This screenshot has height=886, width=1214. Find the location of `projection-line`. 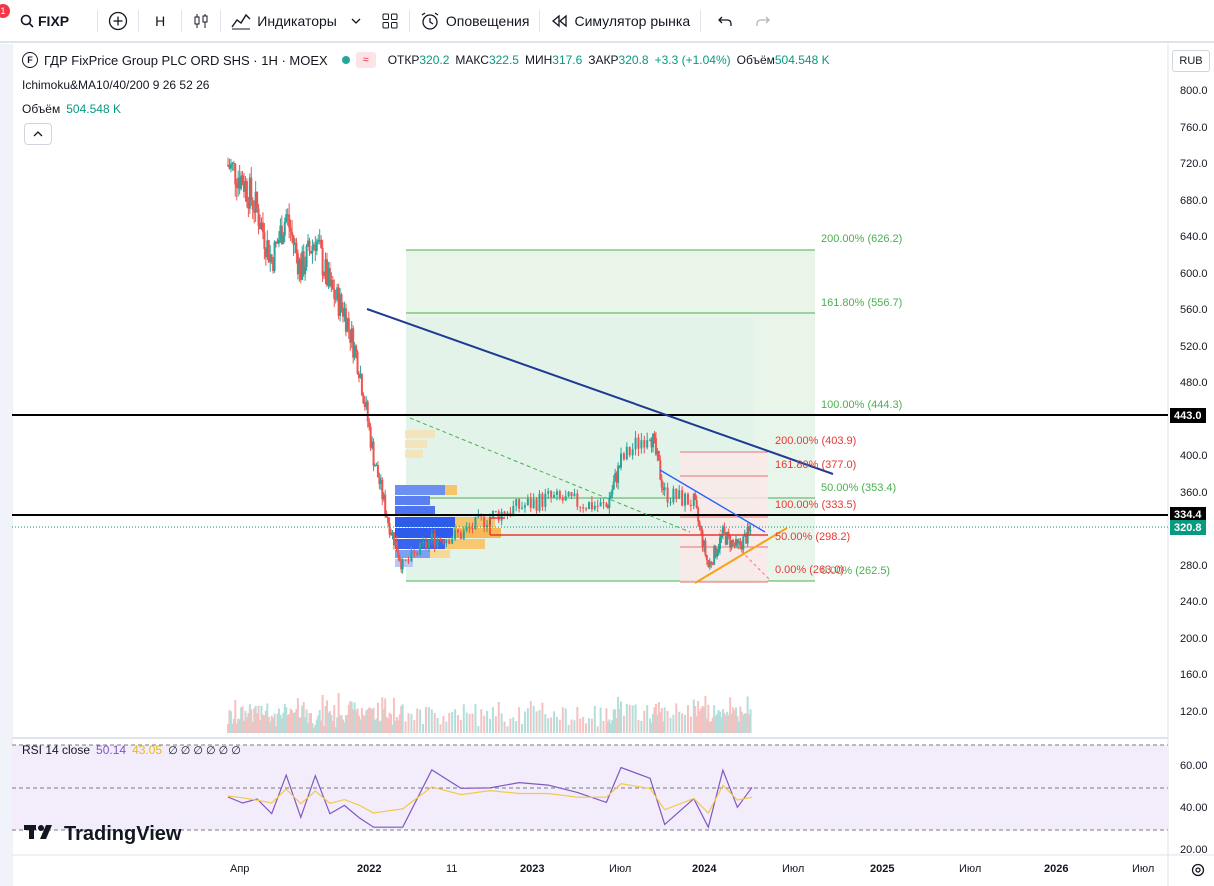

projection-line is located at coordinates (550, 475).